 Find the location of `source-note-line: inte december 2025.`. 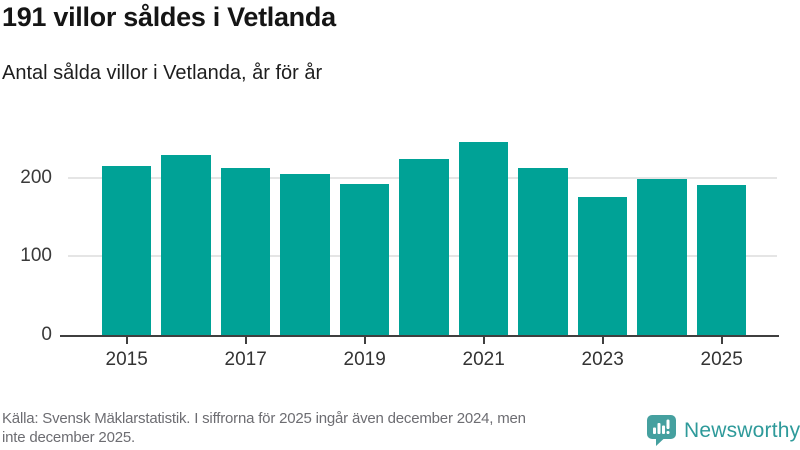

source-note-line: inte december 2025. is located at coordinates (68, 437).